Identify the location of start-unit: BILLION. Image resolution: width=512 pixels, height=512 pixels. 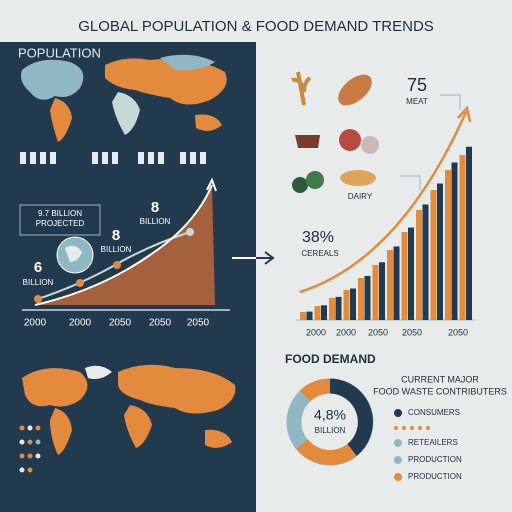
(38, 282).